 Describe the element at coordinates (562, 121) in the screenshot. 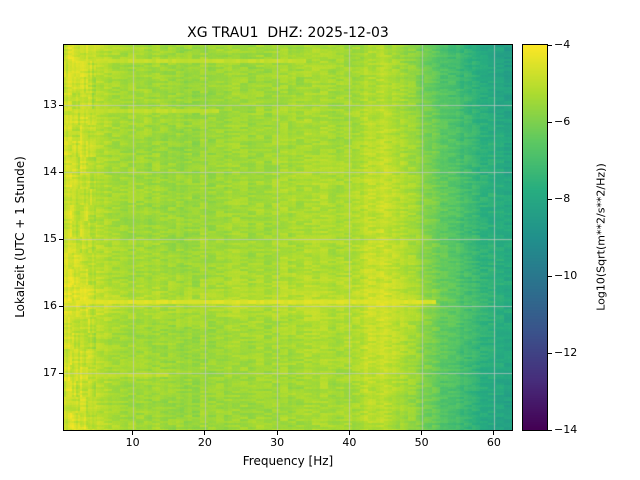

I see `colorbar-tick-label: −6` at that location.